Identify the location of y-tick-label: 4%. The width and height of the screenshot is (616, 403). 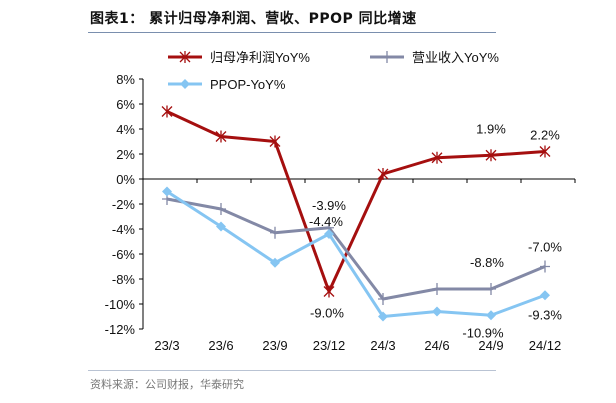
(125, 129).